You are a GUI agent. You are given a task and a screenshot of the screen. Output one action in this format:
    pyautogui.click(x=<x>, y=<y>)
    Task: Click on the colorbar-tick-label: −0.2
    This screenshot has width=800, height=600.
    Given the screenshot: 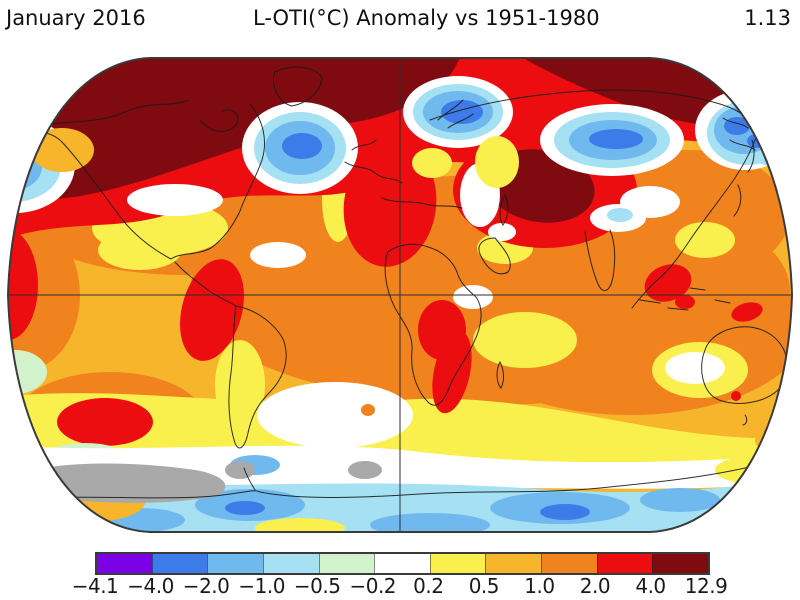 What is the action you would take?
    pyautogui.click(x=373, y=586)
    